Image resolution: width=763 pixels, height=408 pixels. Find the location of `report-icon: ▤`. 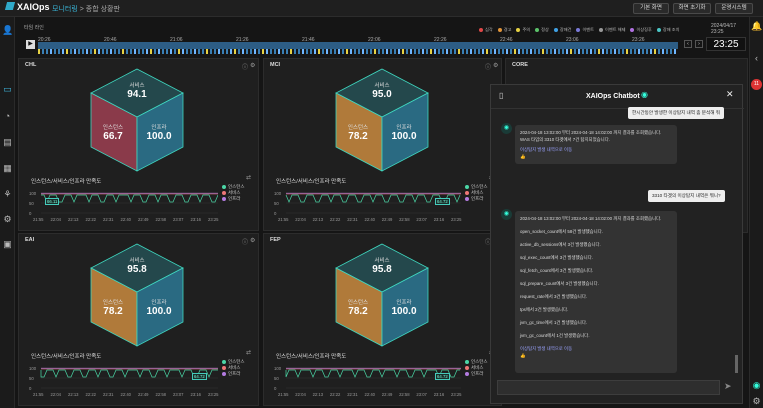

report-icon: ▤ is located at coordinates (7, 142).